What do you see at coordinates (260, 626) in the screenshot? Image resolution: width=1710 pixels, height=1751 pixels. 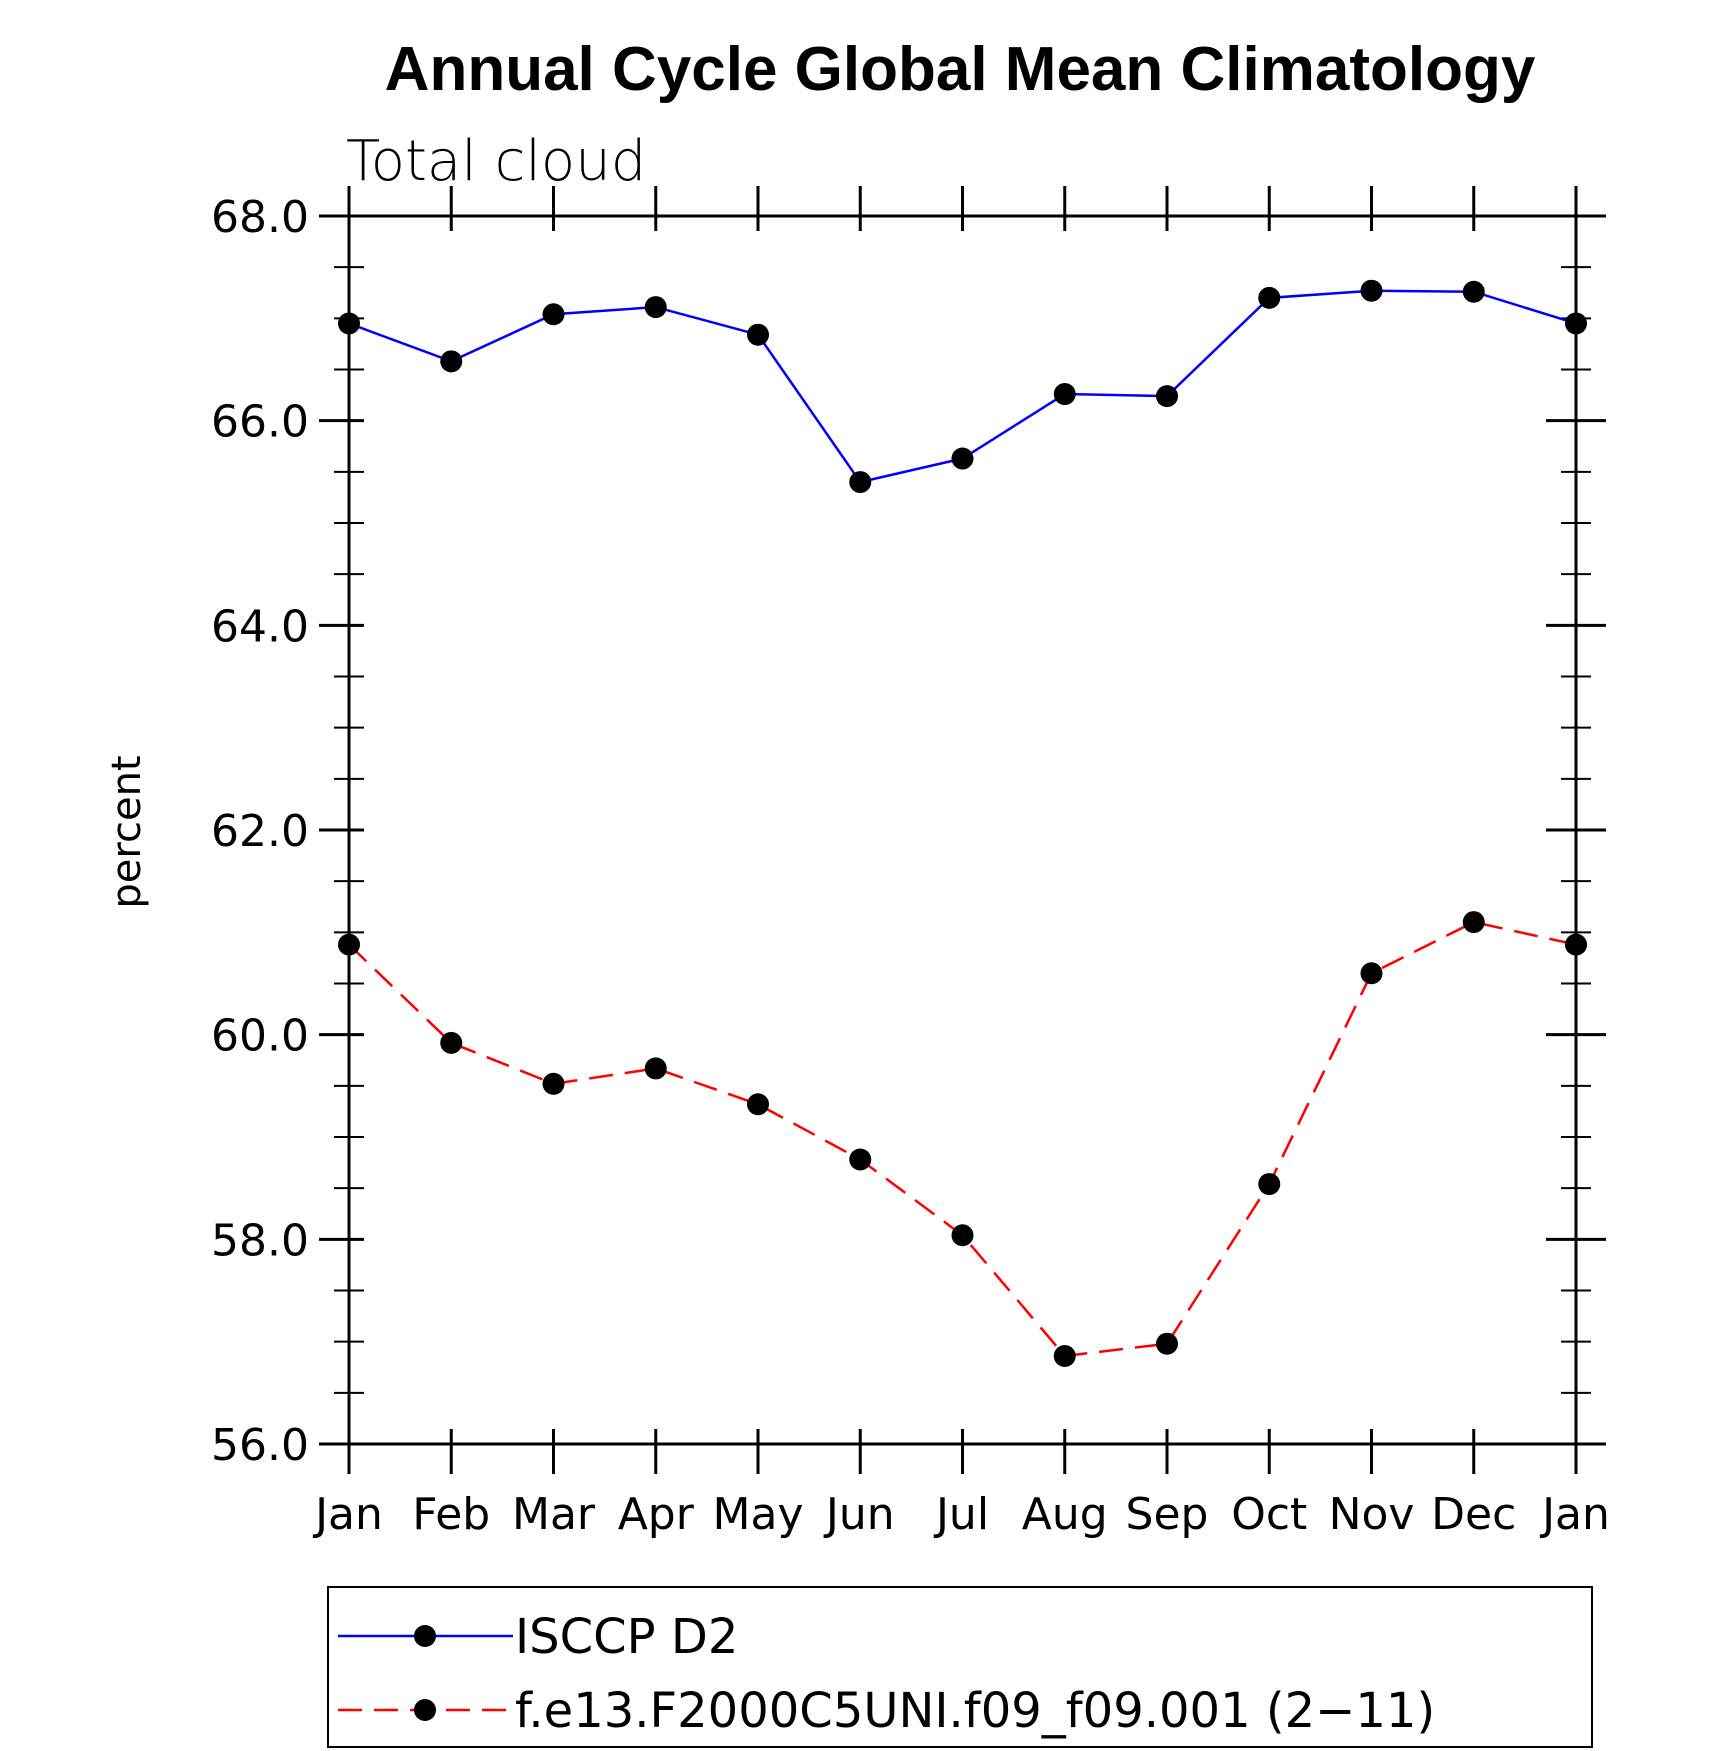 I see `y-tick-label: 64.0` at bounding box center [260, 626].